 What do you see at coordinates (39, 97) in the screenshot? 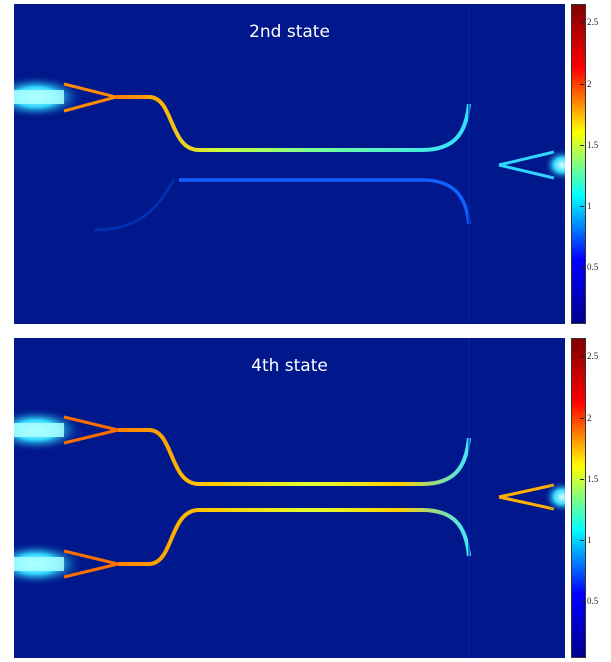
I see `input-source` at bounding box center [39, 97].